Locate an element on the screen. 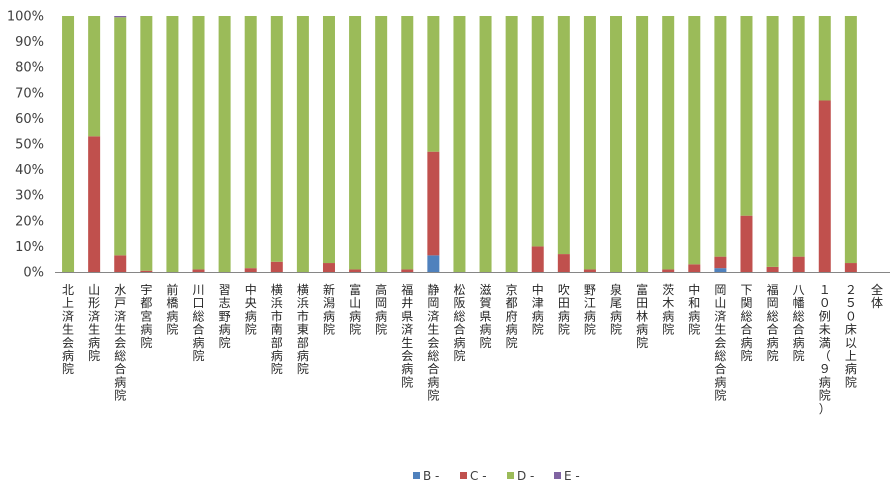  x-category-label: 高岡病院 is located at coordinates (381, 309).